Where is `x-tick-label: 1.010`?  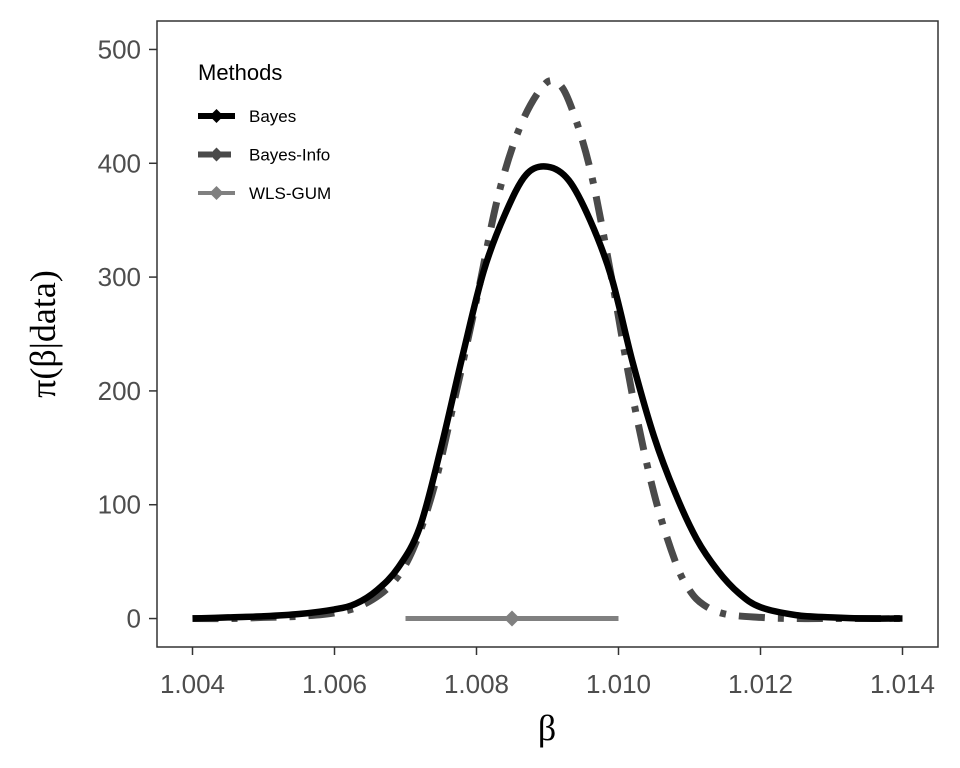 x-tick-label: 1.010 is located at coordinates (618, 684).